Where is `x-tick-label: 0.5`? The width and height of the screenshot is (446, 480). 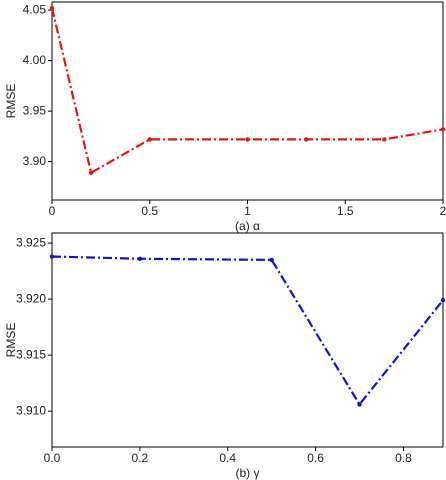
x-tick-label: 0.5 is located at coordinates (149, 211).